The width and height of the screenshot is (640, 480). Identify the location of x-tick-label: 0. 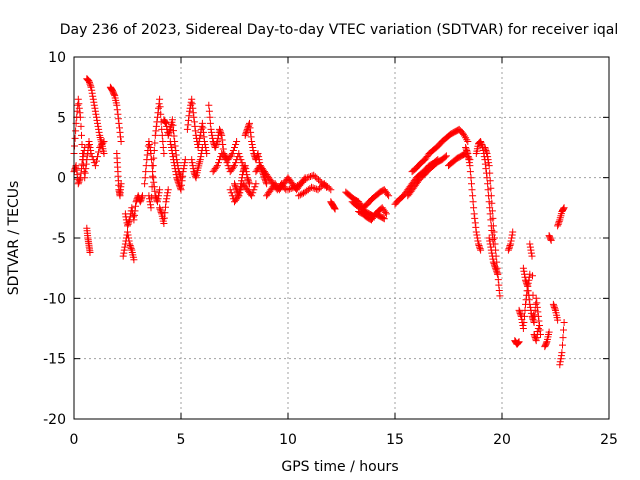
(74, 440).